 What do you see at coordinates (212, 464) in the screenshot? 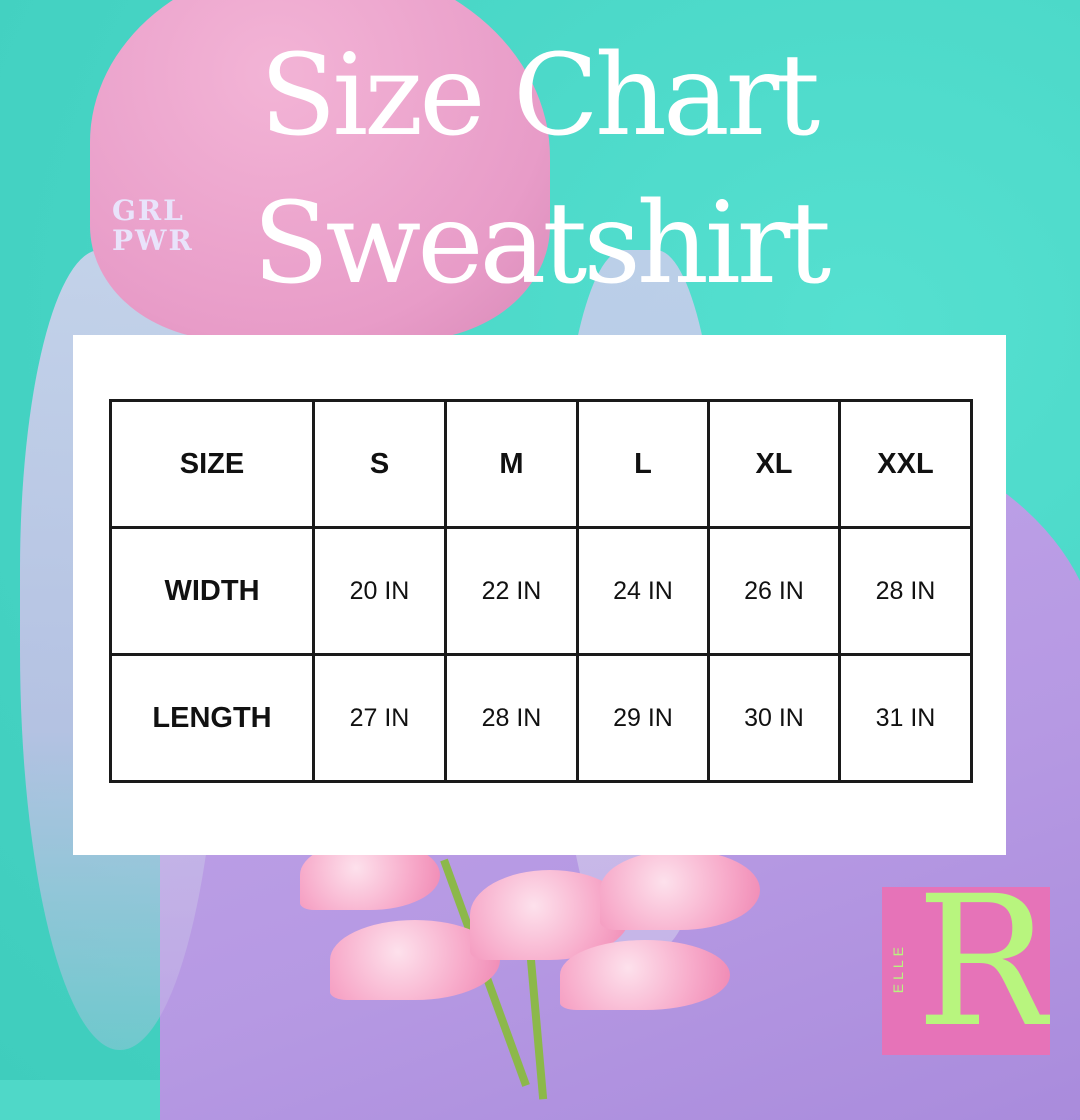
I see `header-size: SIZE` at bounding box center [212, 464].